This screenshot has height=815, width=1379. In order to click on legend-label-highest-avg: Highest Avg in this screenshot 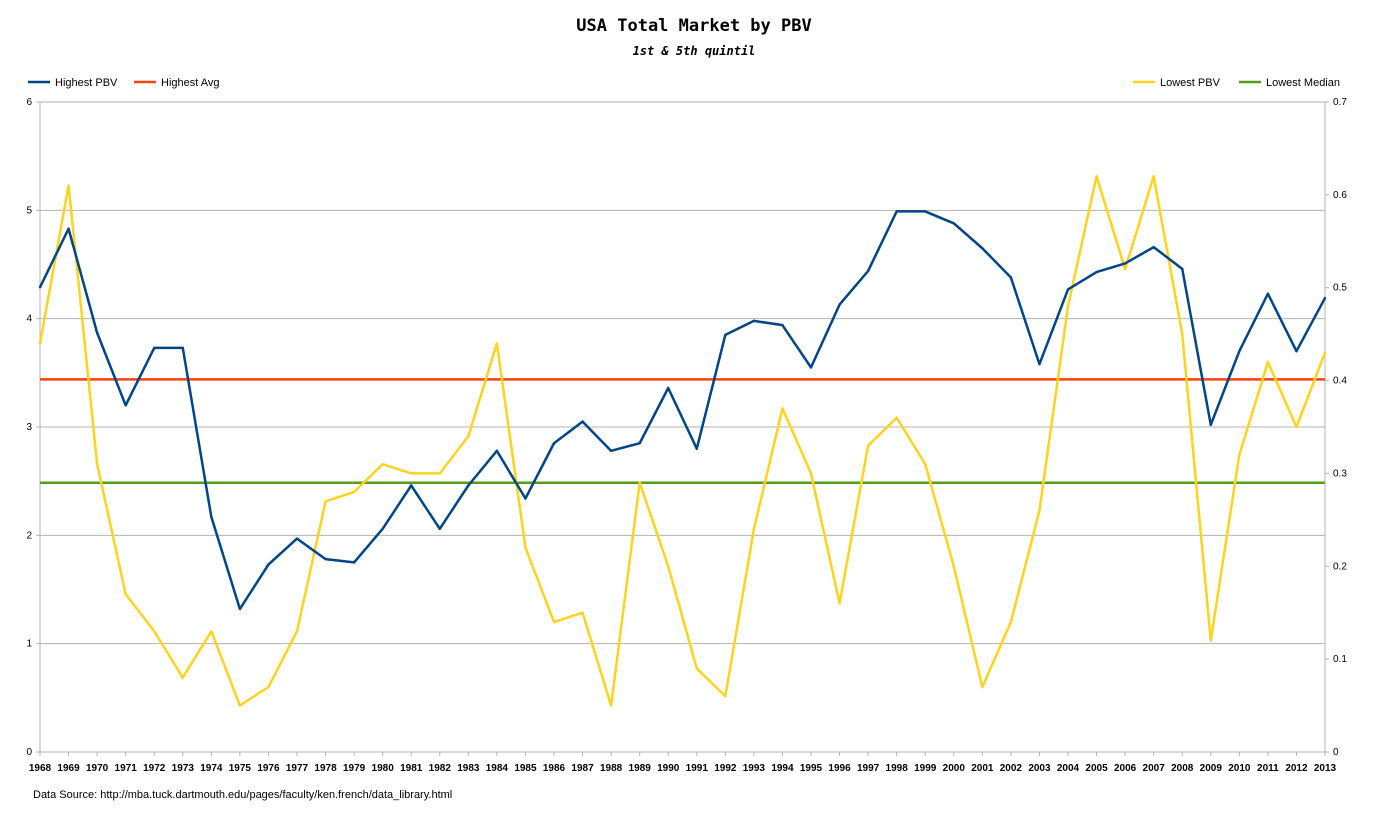, I will do `click(190, 83)`.